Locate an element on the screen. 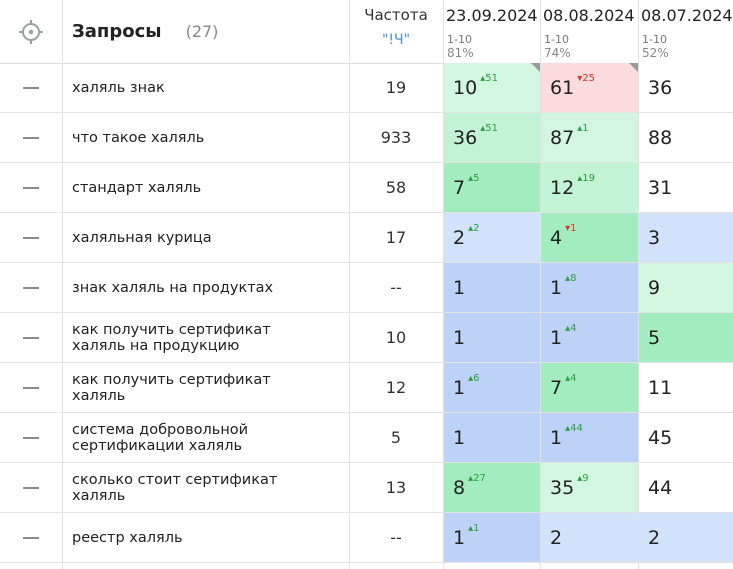  frequency-cell: 17 is located at coordinates (396, 237).